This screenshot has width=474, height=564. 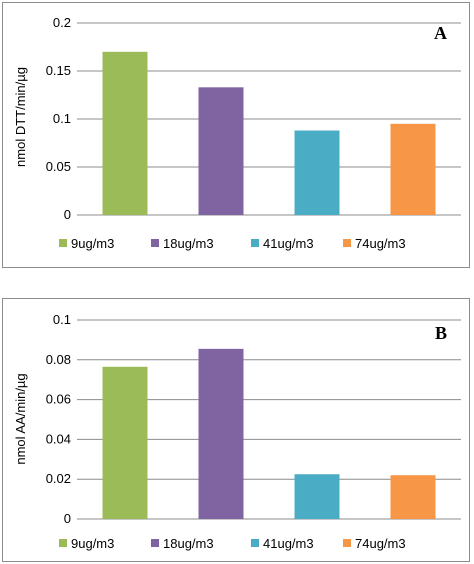 I want to click on y-tick-label: 0.15, so click(x=58, y=70).